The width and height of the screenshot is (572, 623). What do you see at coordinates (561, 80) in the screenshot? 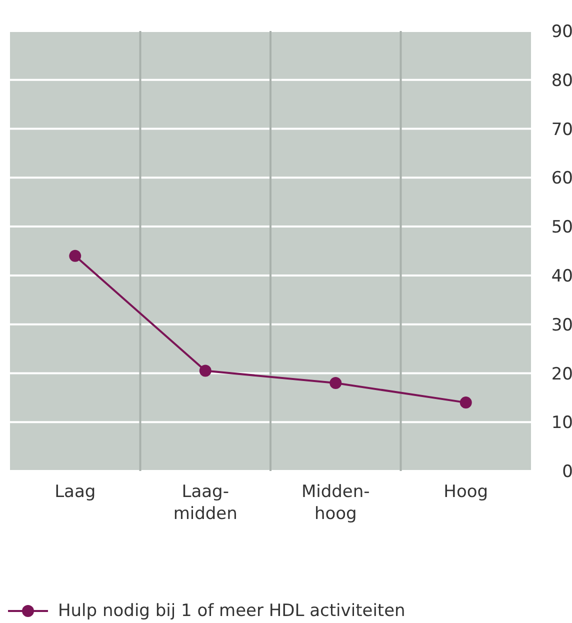
I see `y-tick-label: 80` at bounding box center [561, 80].